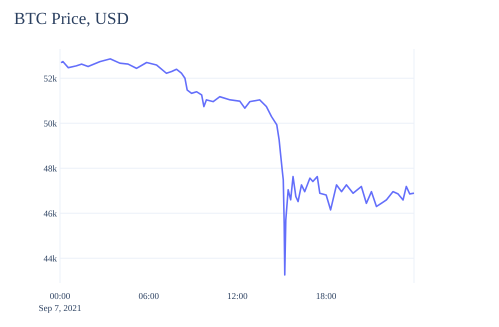 This screenshot has height=327, width=499. Describe the element at coordinates (71, 18) in the screenshot. I see `chart-title: BTC Price, USD` at that location.